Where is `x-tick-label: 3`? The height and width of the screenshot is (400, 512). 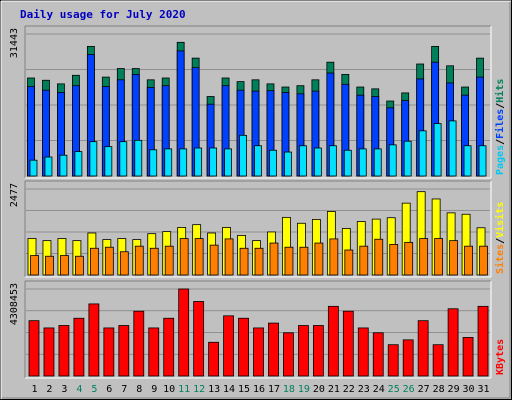
x-tick-label: 3 is located at coordinates (64, 389).